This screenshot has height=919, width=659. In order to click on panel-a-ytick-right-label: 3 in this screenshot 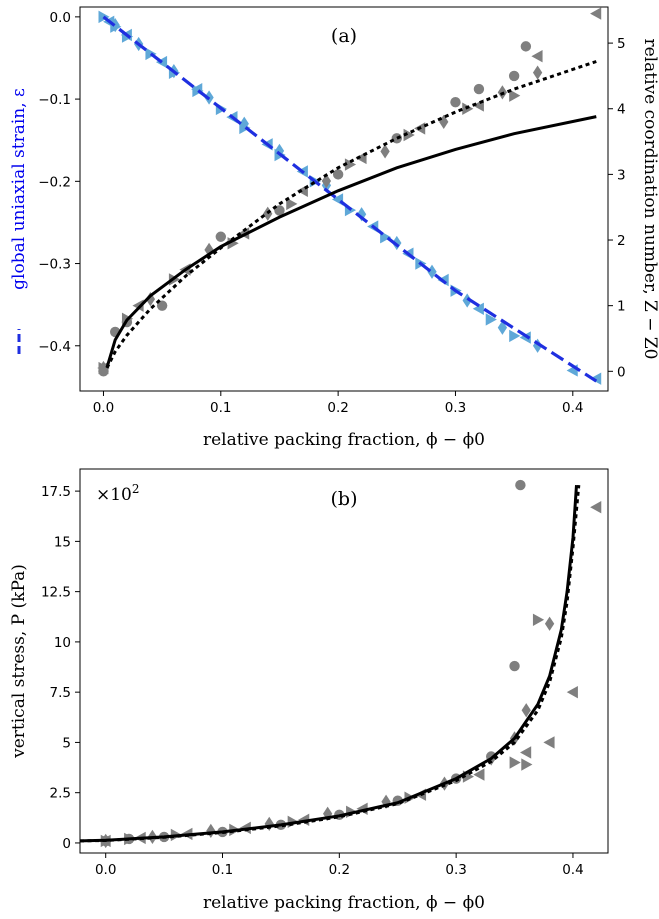, I will do `click(621, 175)`.